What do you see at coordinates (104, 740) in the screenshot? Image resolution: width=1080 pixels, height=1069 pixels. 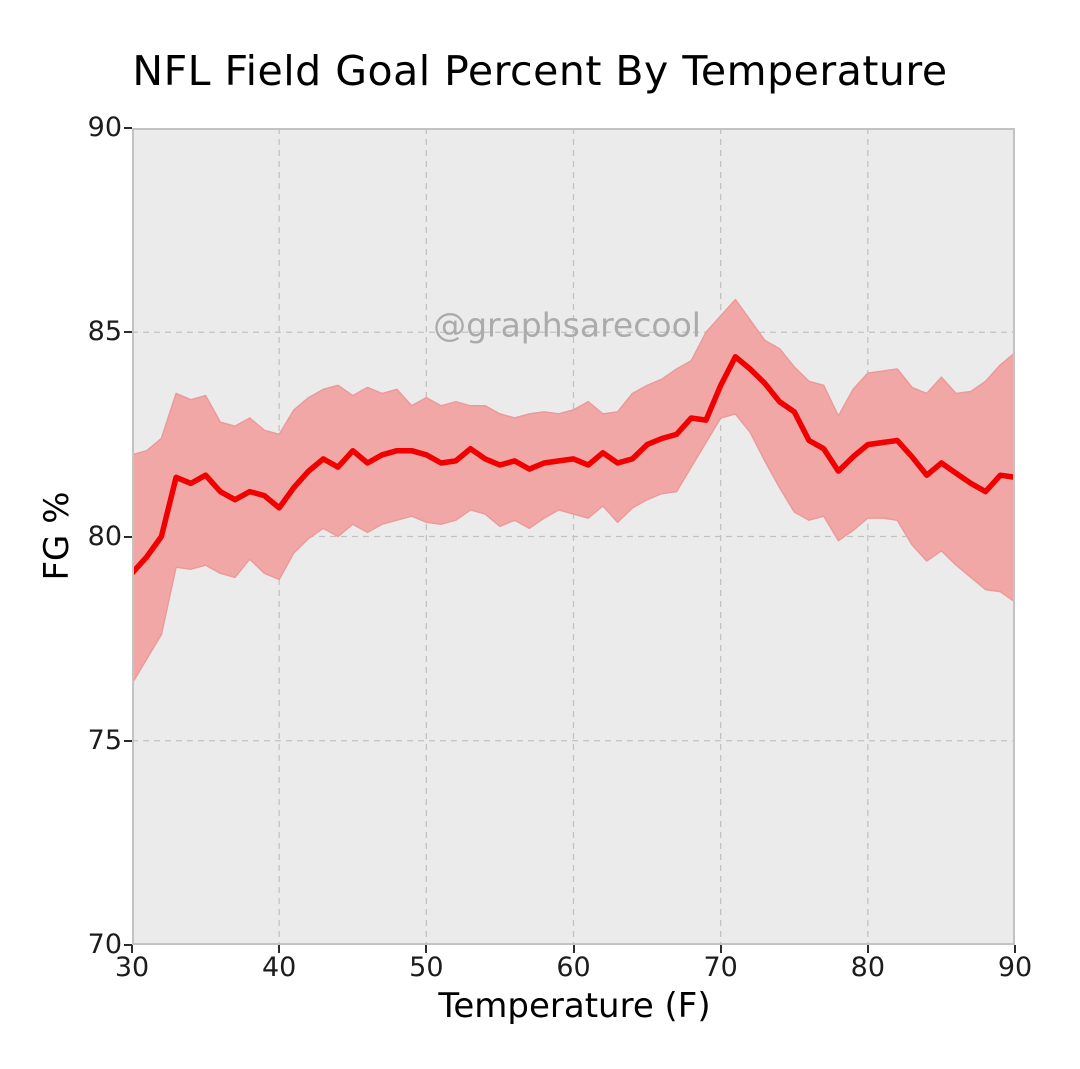 I see `y-tick-label: 75` at bounding box center [104, 740].